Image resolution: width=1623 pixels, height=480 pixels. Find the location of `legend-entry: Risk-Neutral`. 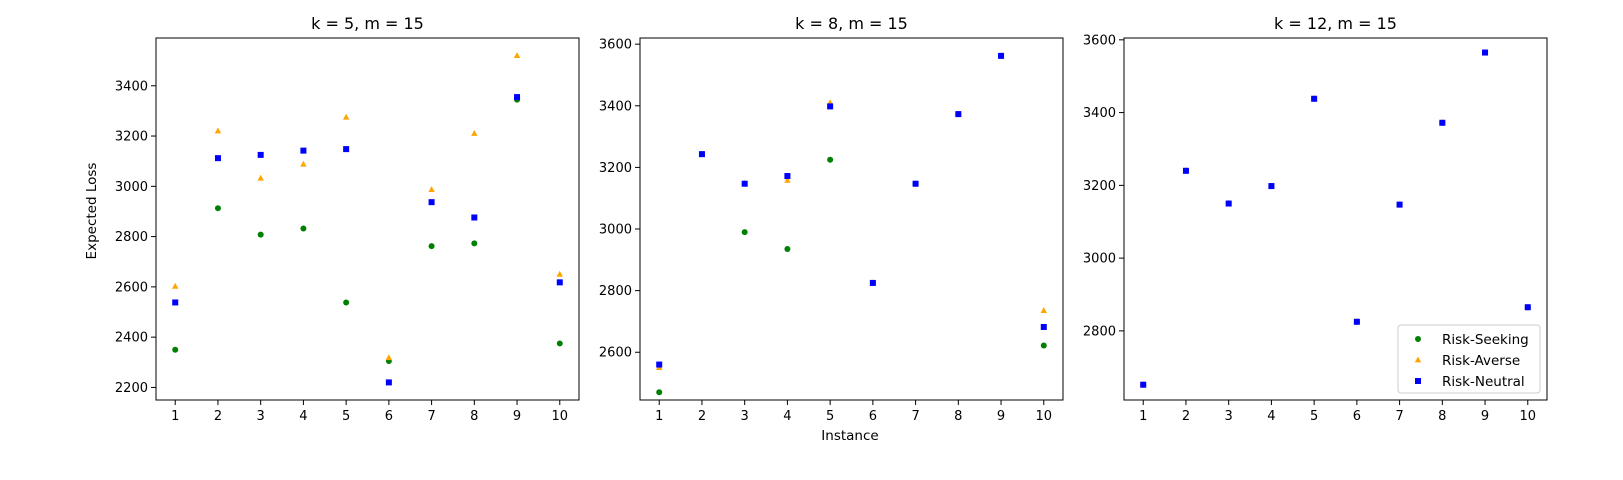

legend-entry: Risk-Neutral is located at coordinates (1470, 382).